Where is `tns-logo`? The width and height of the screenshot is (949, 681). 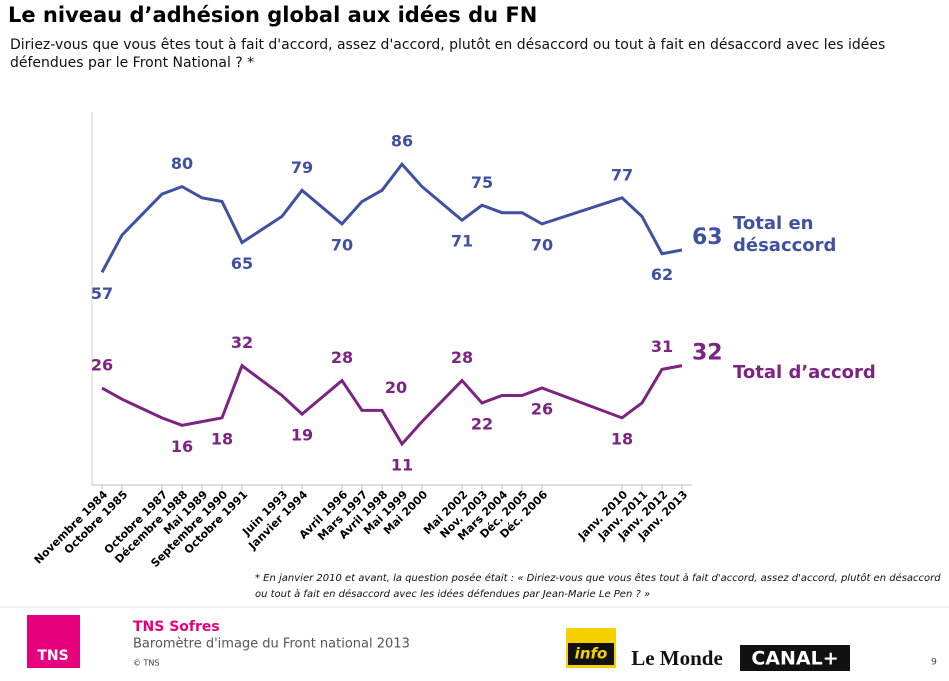 tns-logo is located at coordinates (53, 641).